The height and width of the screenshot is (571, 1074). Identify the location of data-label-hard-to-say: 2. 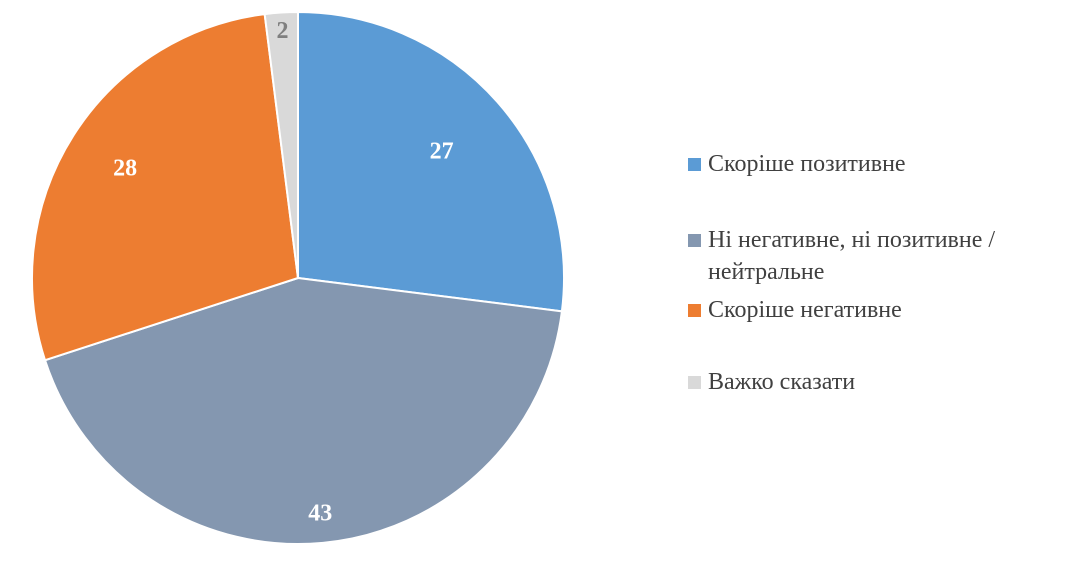
(282, 31).